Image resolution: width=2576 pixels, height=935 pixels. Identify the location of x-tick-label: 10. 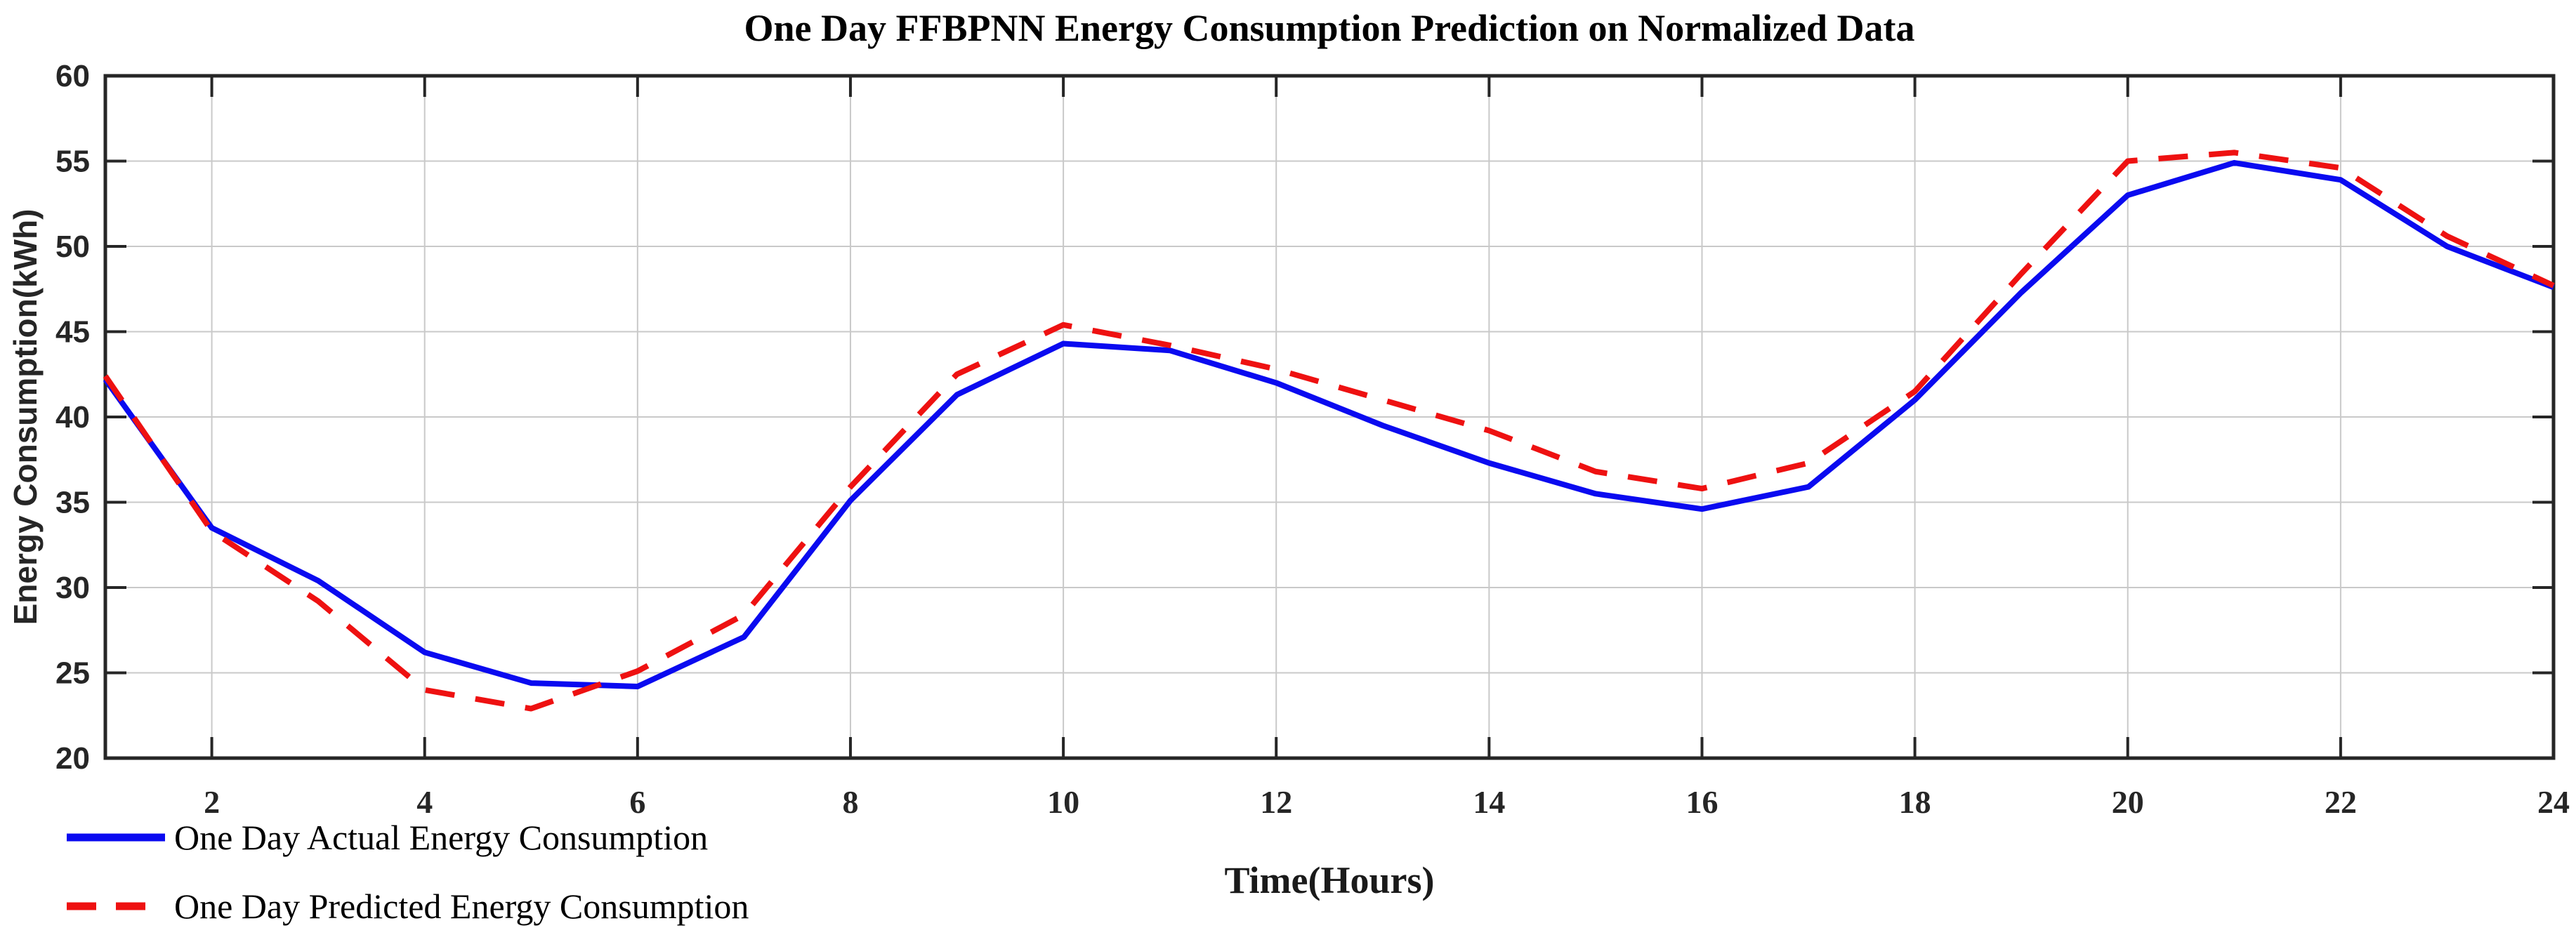
(1063, 802).